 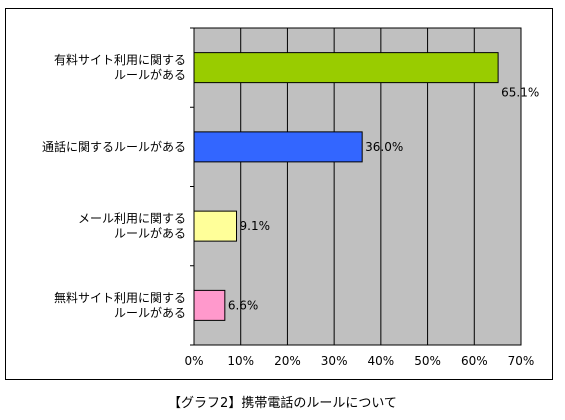 I want to click on x-tick-label: 60%, so click(x=474, y=361).